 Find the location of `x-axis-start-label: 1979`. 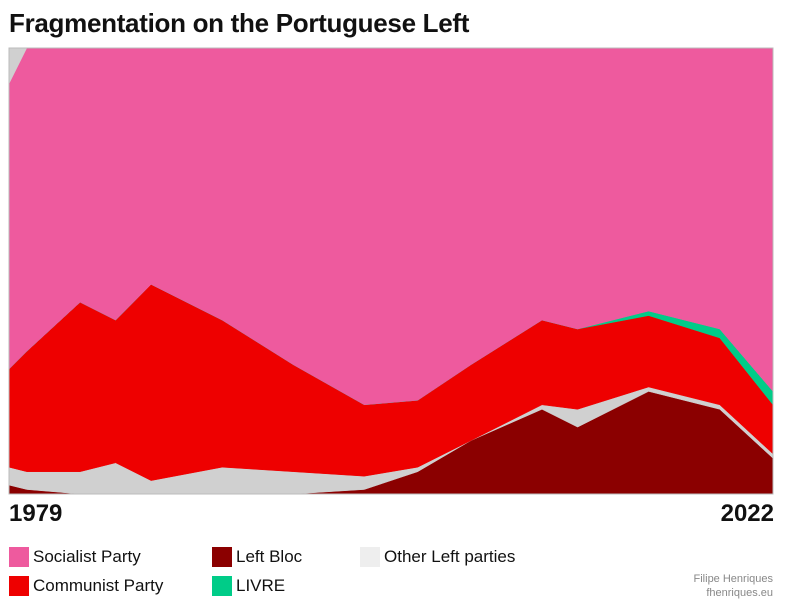

x-axis-start-label: 1979 is located at coordinates (36, 513).